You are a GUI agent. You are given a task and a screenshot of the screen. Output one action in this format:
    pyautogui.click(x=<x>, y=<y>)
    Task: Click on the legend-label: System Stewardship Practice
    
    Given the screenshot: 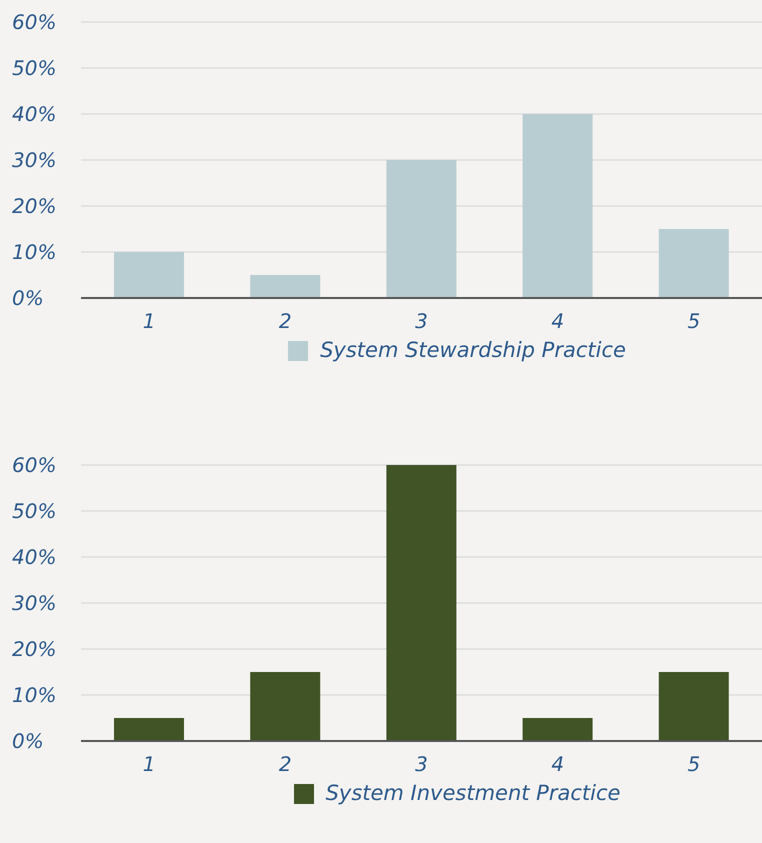 What is the action you would take?
    pyautogui.click(x=473, y=350)
    